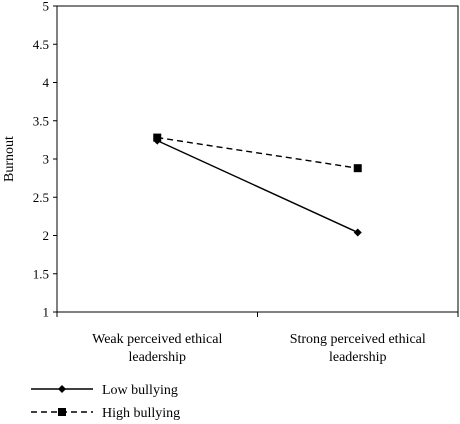 Image resolution: width=460 pixels, height=424 pixels. What do you see at coordinates (157, 339) in the screenshot?
I see `x-category-label-line: Weak perceived ethical` at bounding box center [157, 339].